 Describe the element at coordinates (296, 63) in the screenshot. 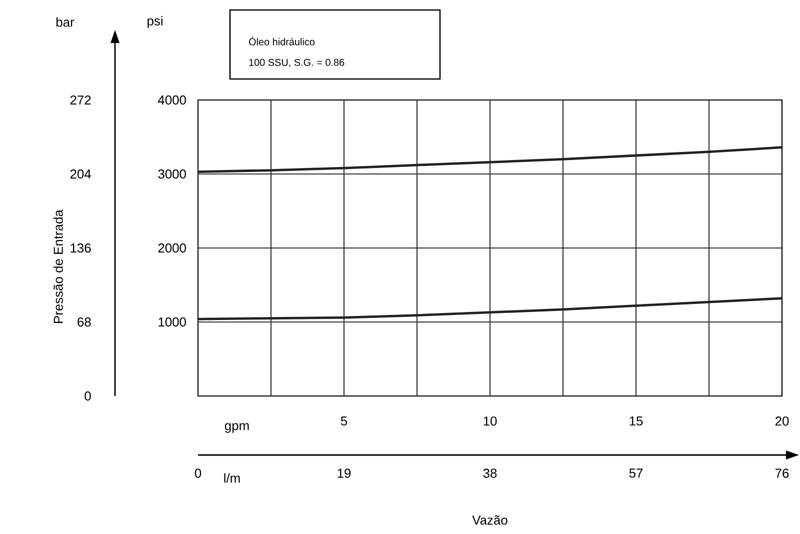

I see `text: 100 SSU, S.G. = 0.86` at that location.